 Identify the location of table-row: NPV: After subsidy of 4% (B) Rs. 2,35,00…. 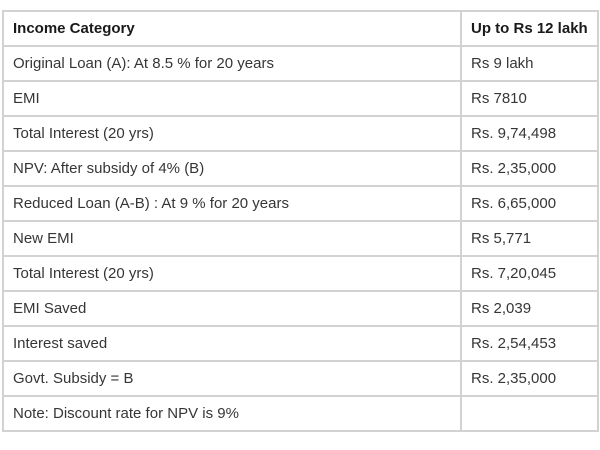
(300, 168).